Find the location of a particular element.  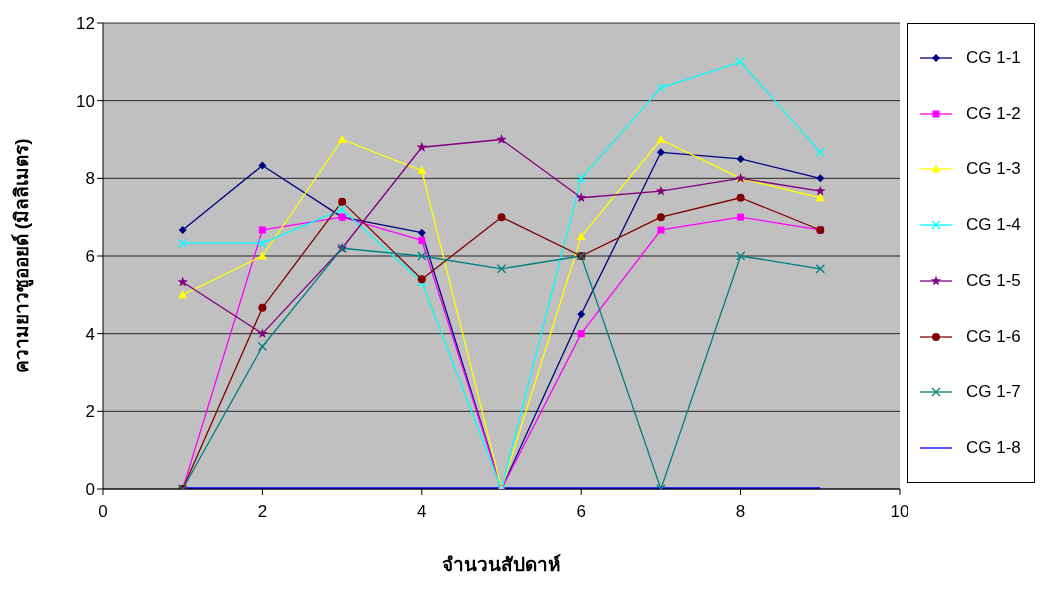

x-tick-label: 8 is located at coordinates (740, 512).